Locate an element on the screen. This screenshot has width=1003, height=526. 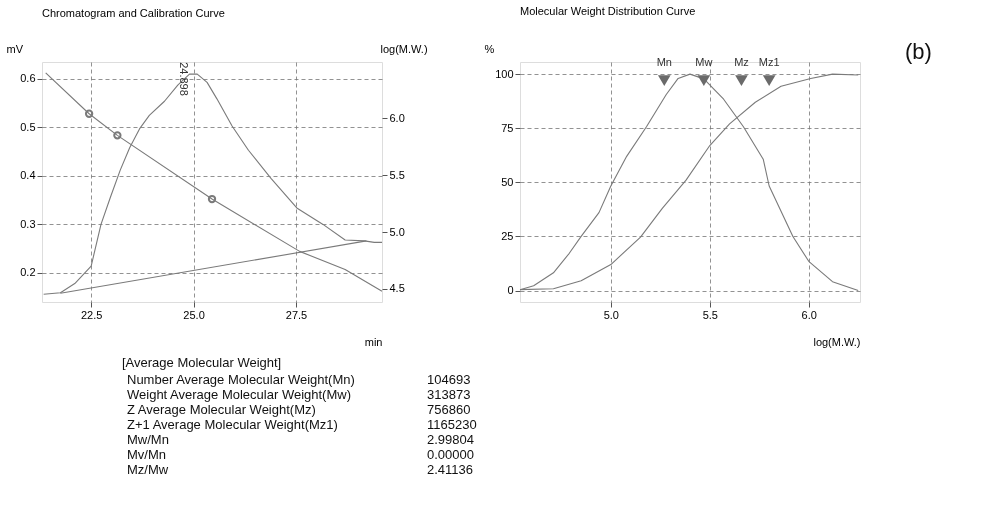
x-tick-label: 5.0 is located at coordinates (611, 314).